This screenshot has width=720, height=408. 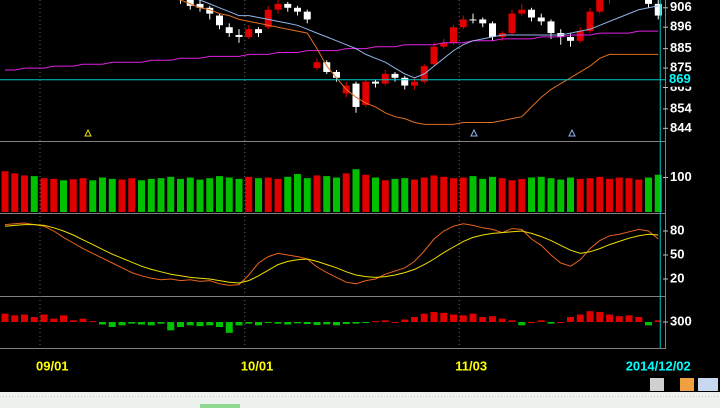 What do you see at coordinates (220, 406) in the screenshot?
I see `status-tab` at bounding box center [220, 406].